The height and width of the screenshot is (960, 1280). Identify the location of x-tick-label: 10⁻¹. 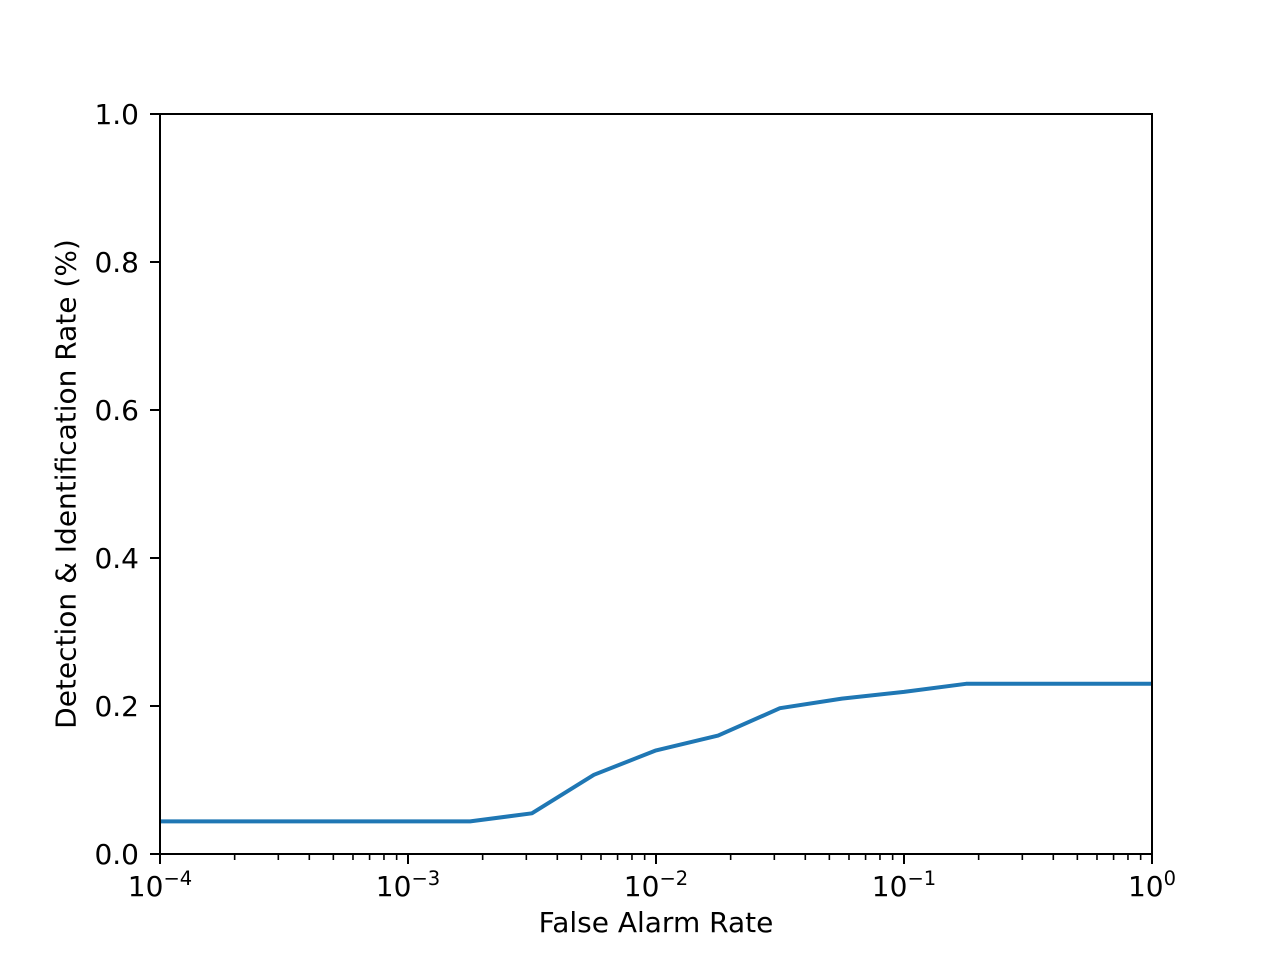
(904, 885).